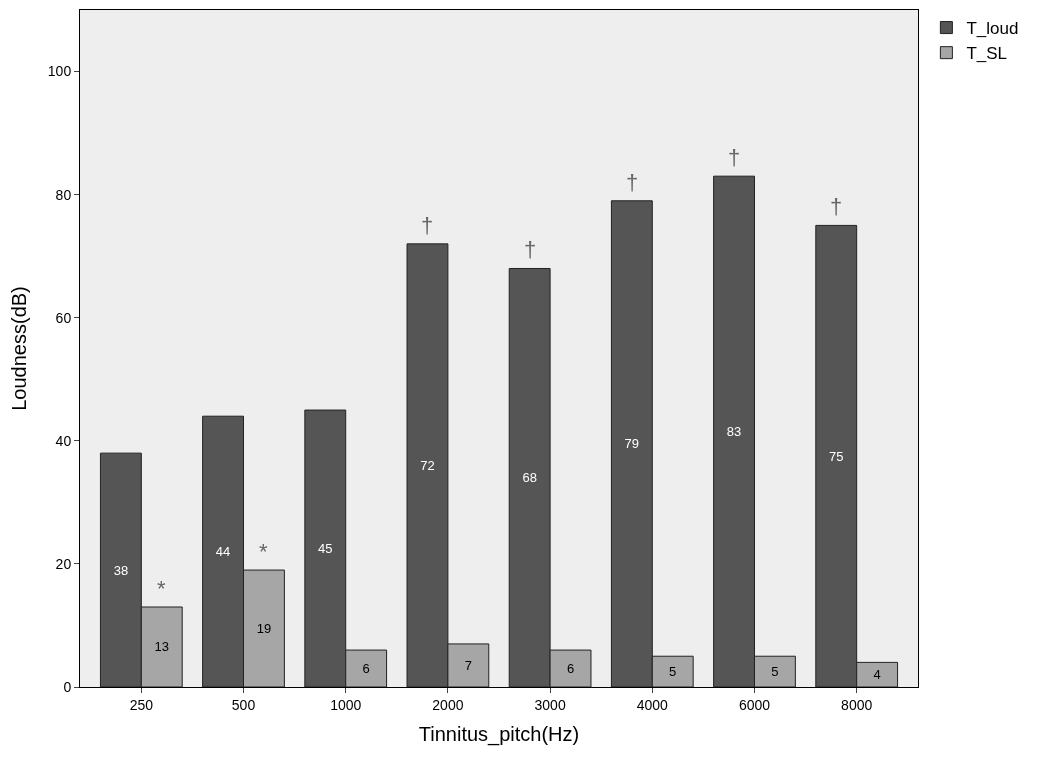 This screenshot has height=767, width=1048. What do you see at coordinates (499, 735) in the screenshot?
I see `x-axis-title: Tinnitus_pitch(Hz)` at bounding box center [499, 735].